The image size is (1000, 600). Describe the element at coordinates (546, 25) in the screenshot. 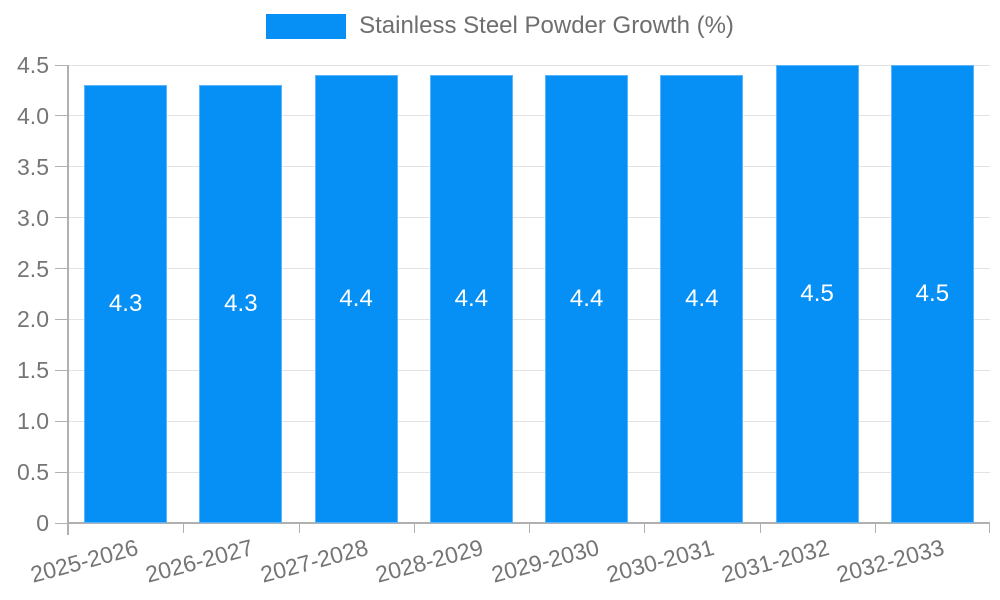

I see `legend-label: Stainless Steel Powder Growth (%)` at that location.